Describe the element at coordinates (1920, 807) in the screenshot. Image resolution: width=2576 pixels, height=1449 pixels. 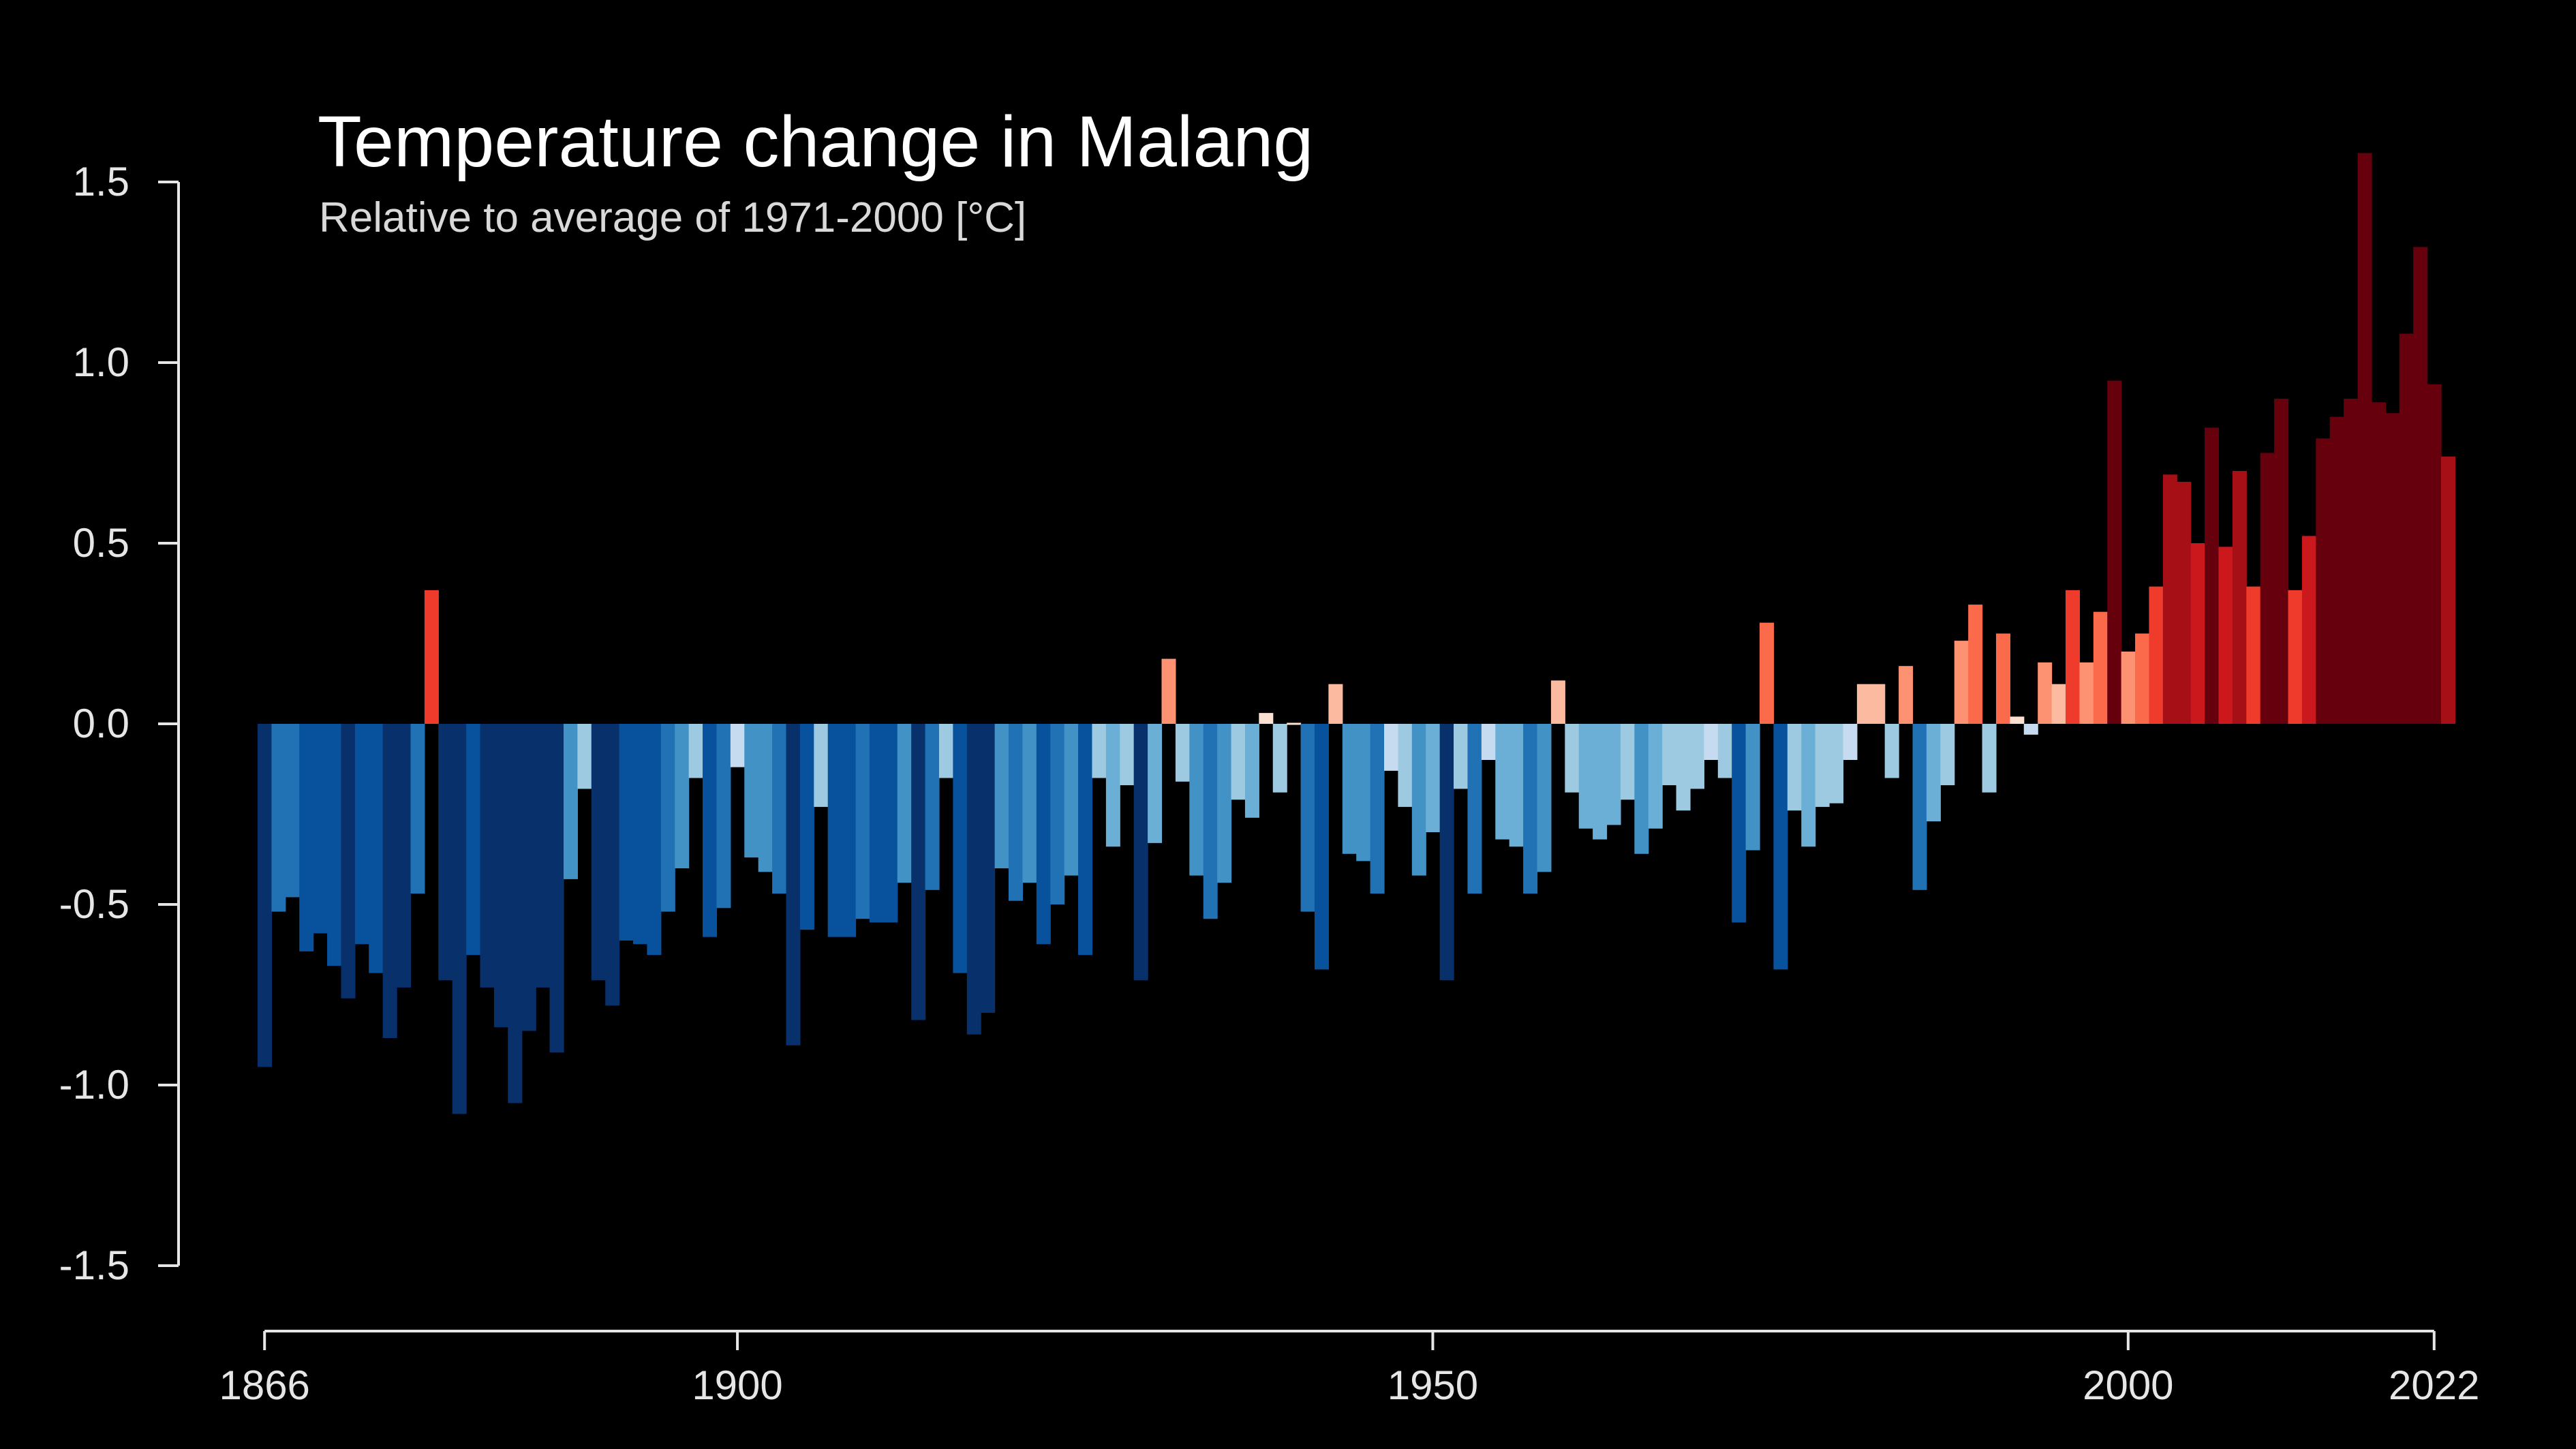
I see `bar-1985` at that location.